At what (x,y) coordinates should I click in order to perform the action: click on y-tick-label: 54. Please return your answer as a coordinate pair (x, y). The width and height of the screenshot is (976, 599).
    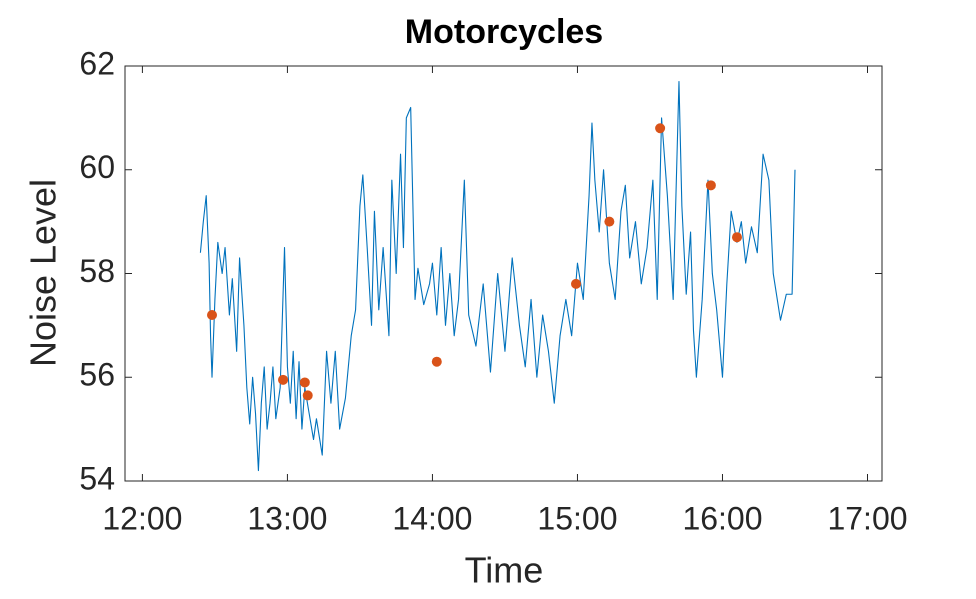
    Looking at the image, I should click on (97, 478).